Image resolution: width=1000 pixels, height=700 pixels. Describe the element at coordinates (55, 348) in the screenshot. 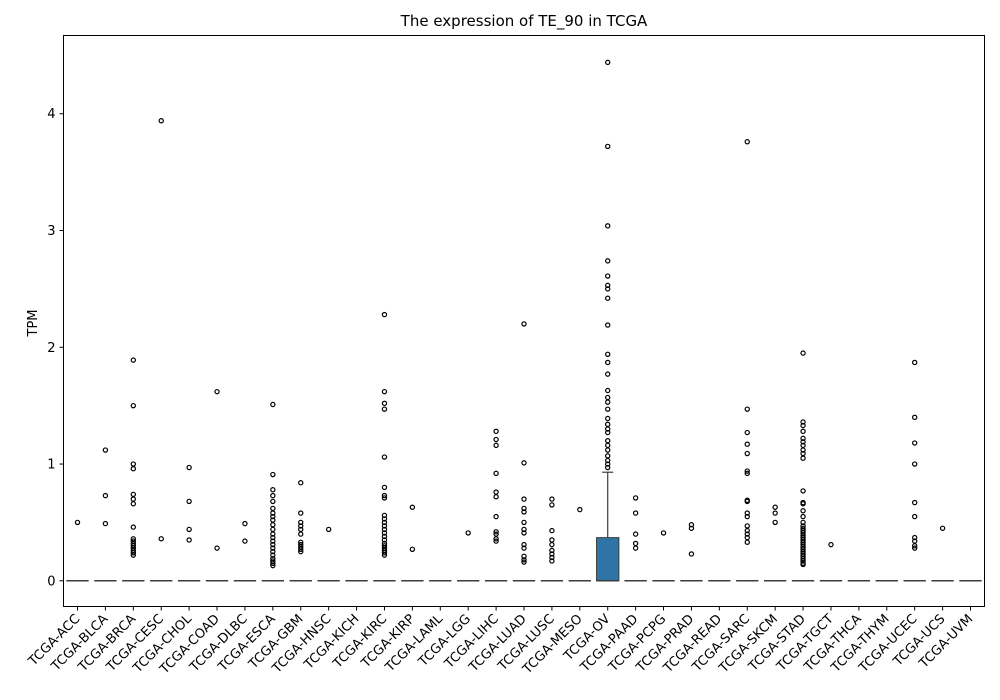

I see `y-axis: 0 1 2 3 4` at that location.